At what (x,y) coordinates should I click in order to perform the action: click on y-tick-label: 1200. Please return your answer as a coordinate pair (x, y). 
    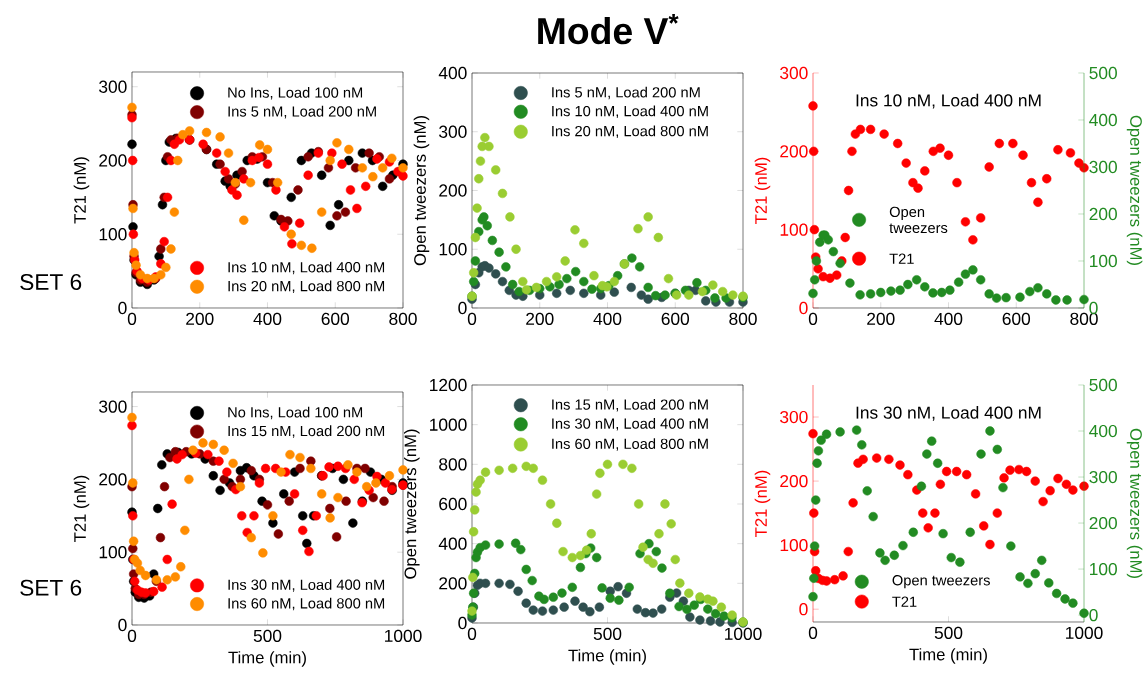
    Looking at the image, I should click on (448, 385).